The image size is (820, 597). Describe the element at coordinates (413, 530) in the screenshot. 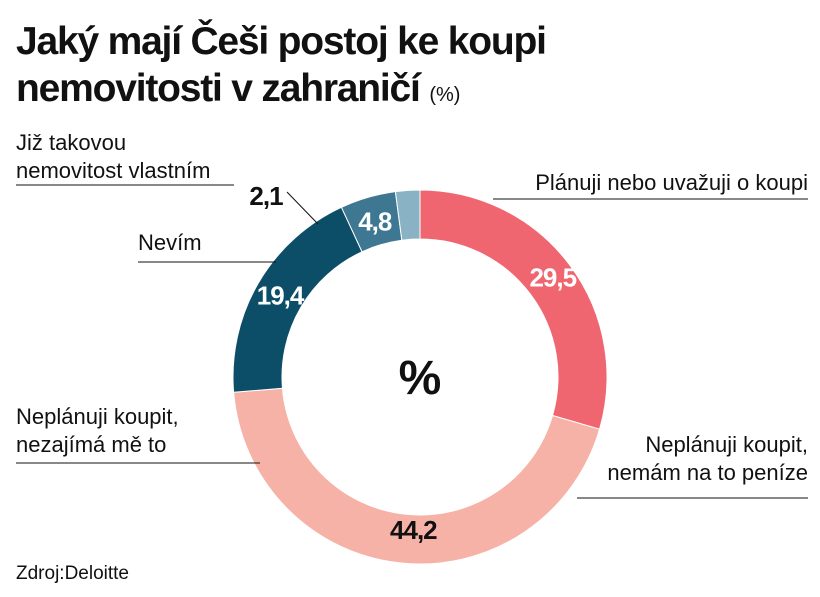

I see `value-label-neplanuji-koupit-nemam-na-to-penize: 44,2` at that location.